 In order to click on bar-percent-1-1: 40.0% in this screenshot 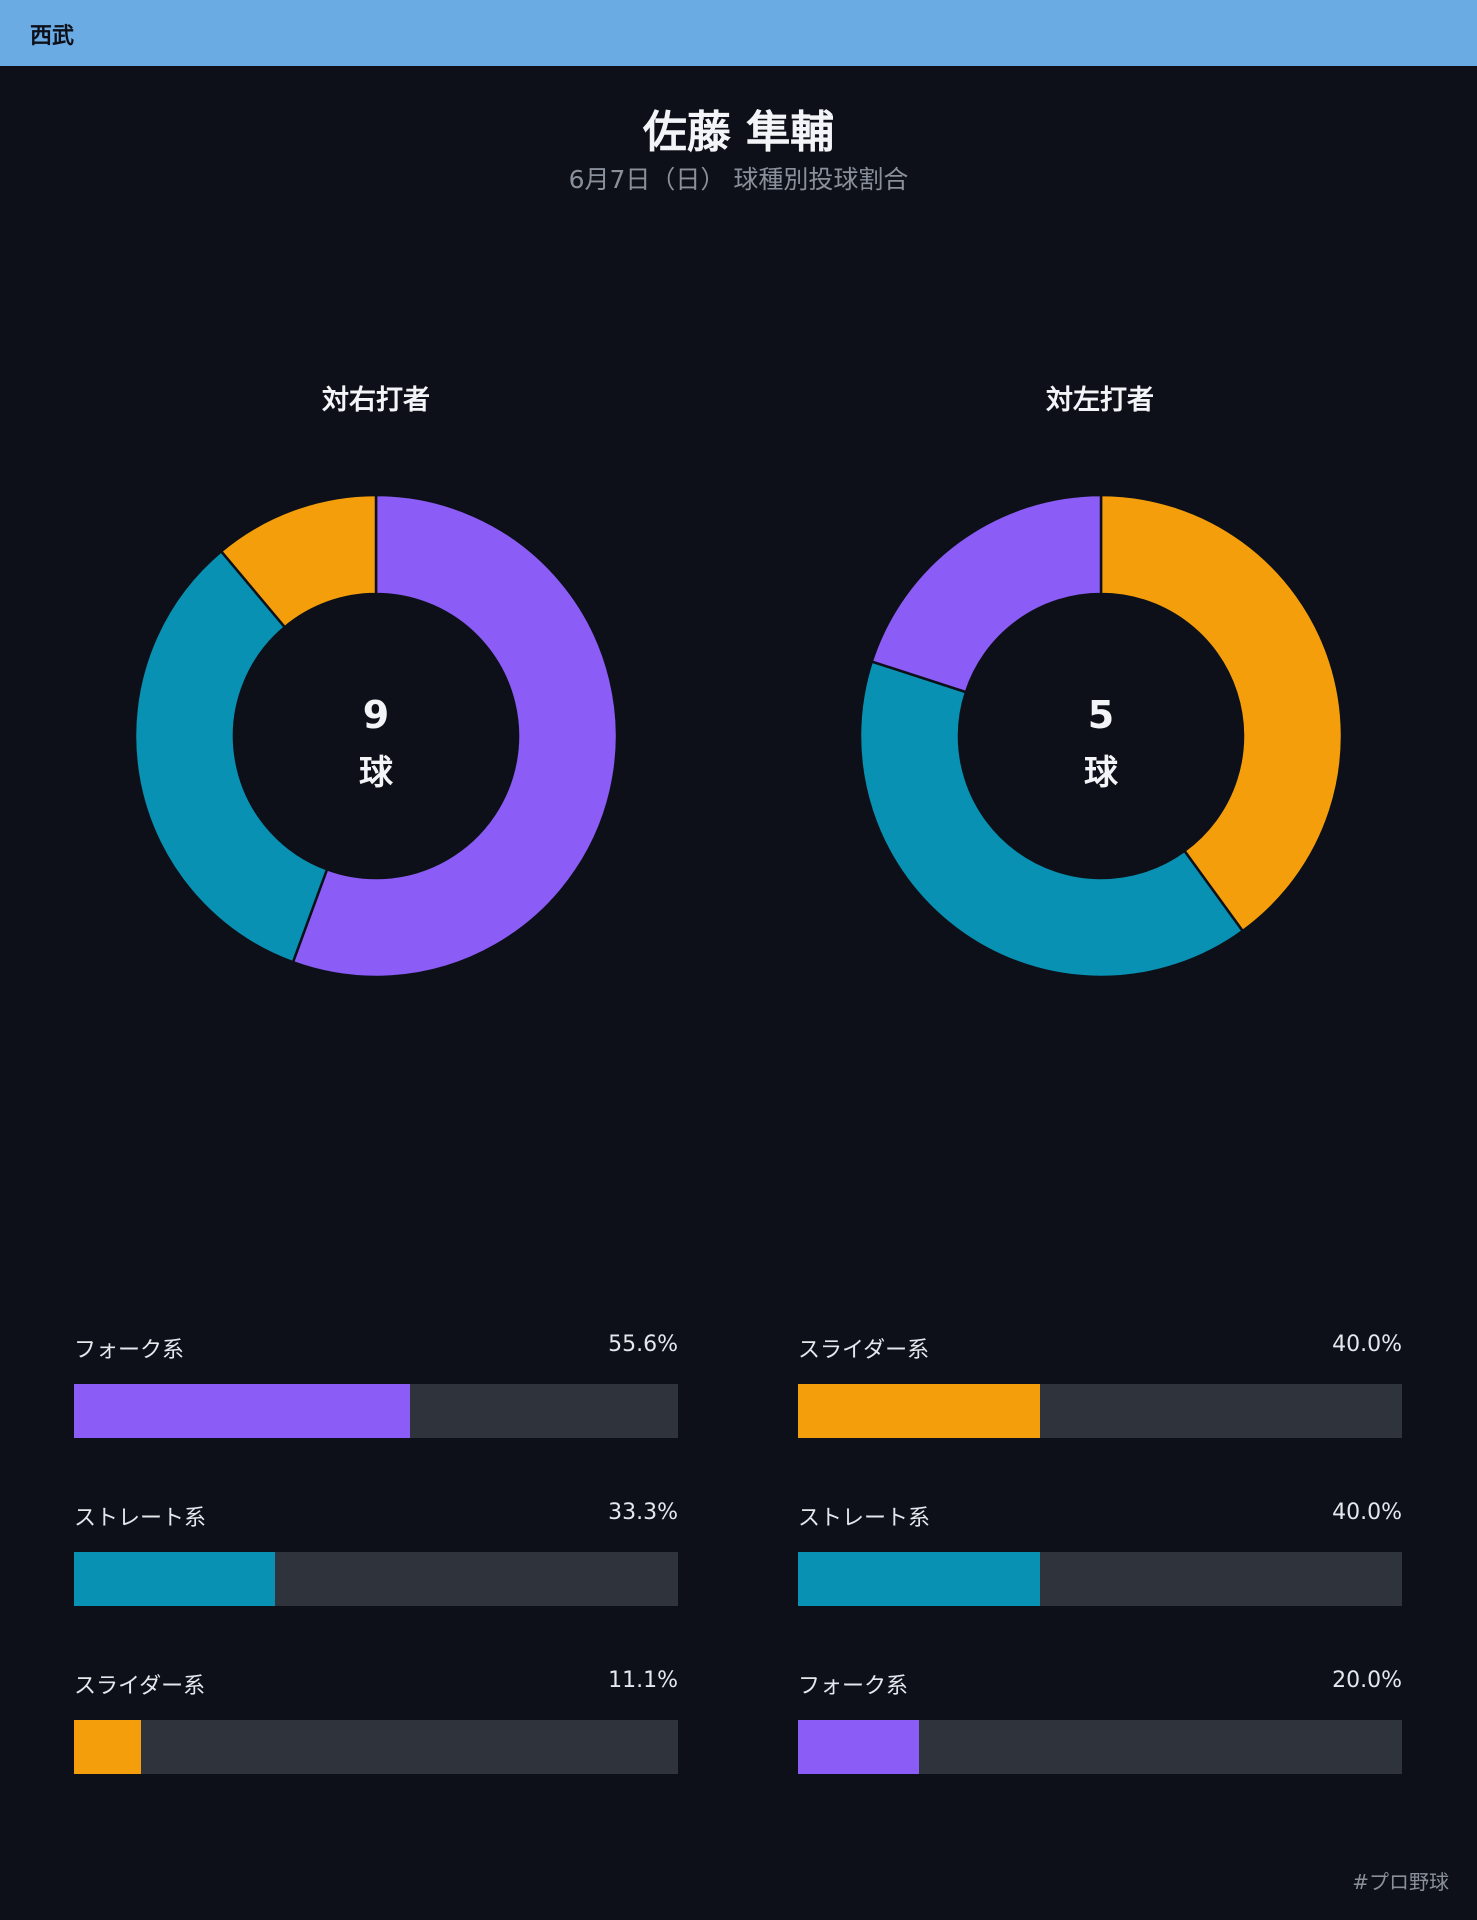, I will do `click(1367, 1512)`.